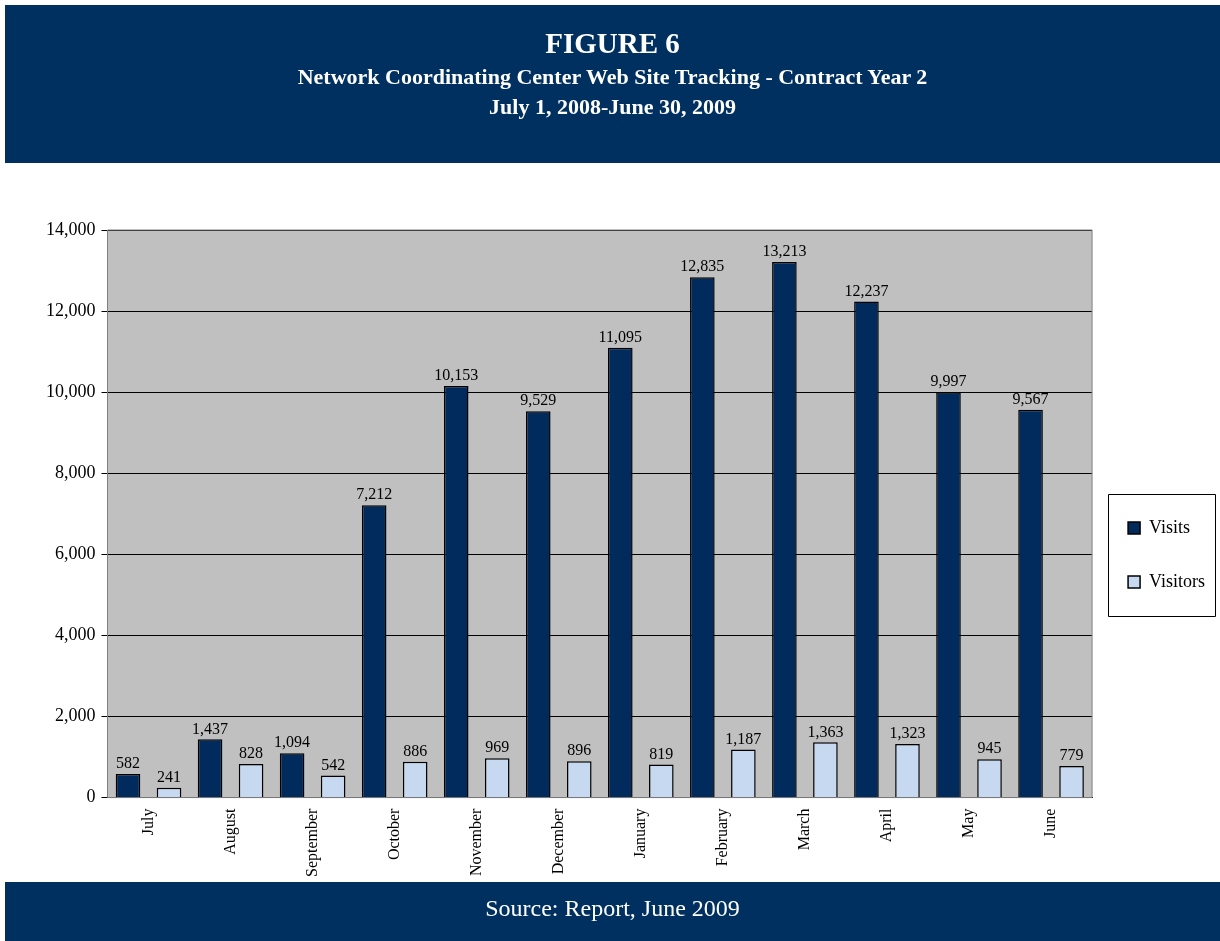 The height and width of the screenshot is (941, 1220). Describe the element at coordinates (71, 309) in the screenshot. I see `y-tick-label: 12,000` at that location.